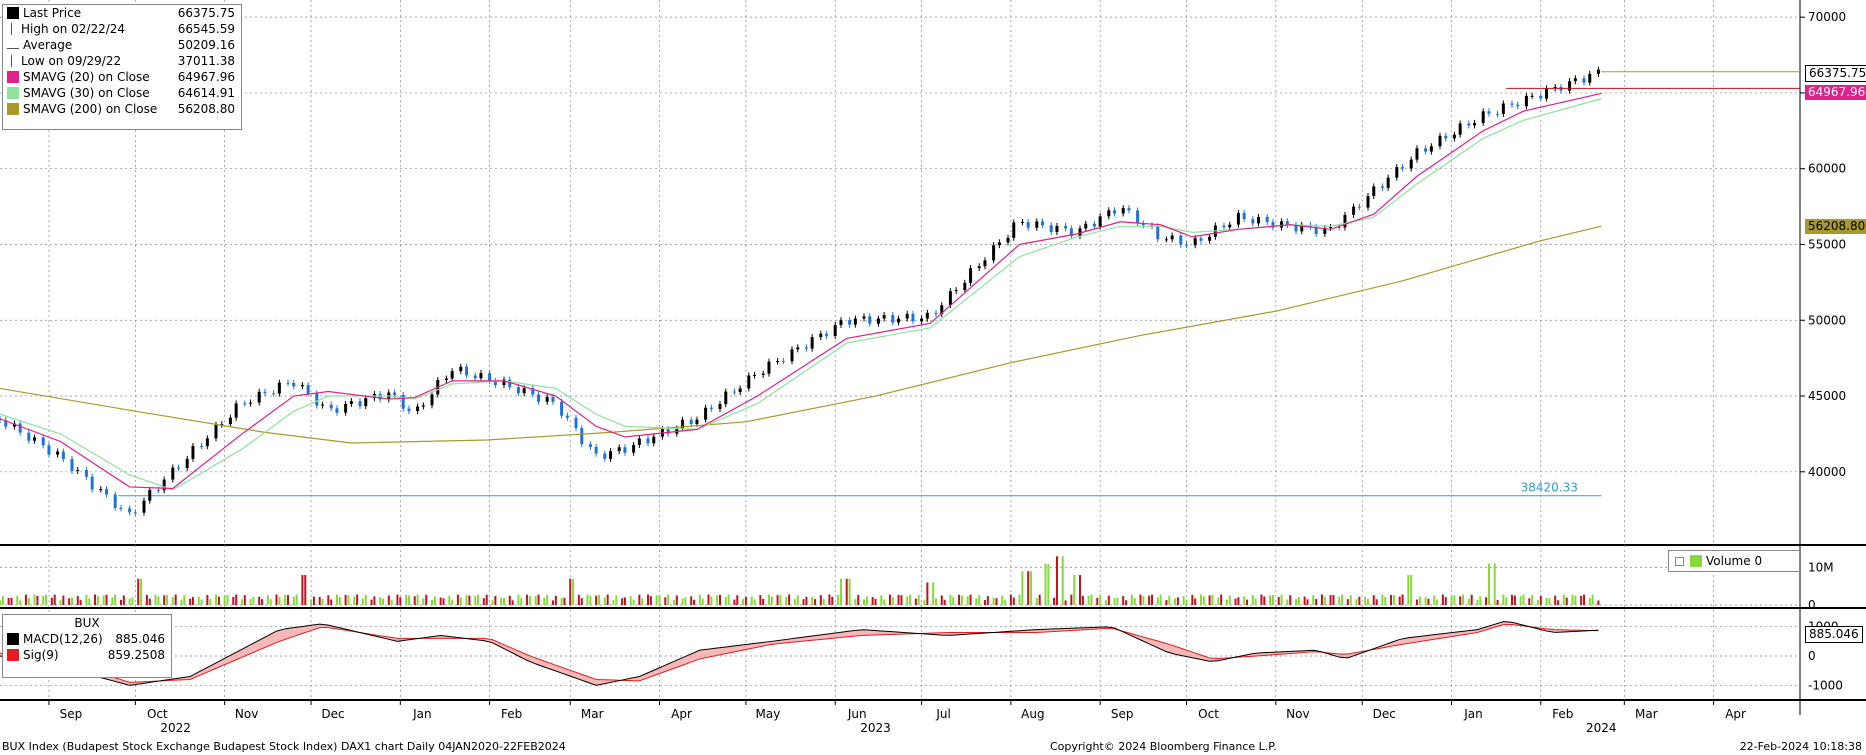 This screenshot has width=1866, height=755. What do you see at coordinates (14, 61) in the screenshot?
I see `low-marker-icon` at bounding box center [14, 61].